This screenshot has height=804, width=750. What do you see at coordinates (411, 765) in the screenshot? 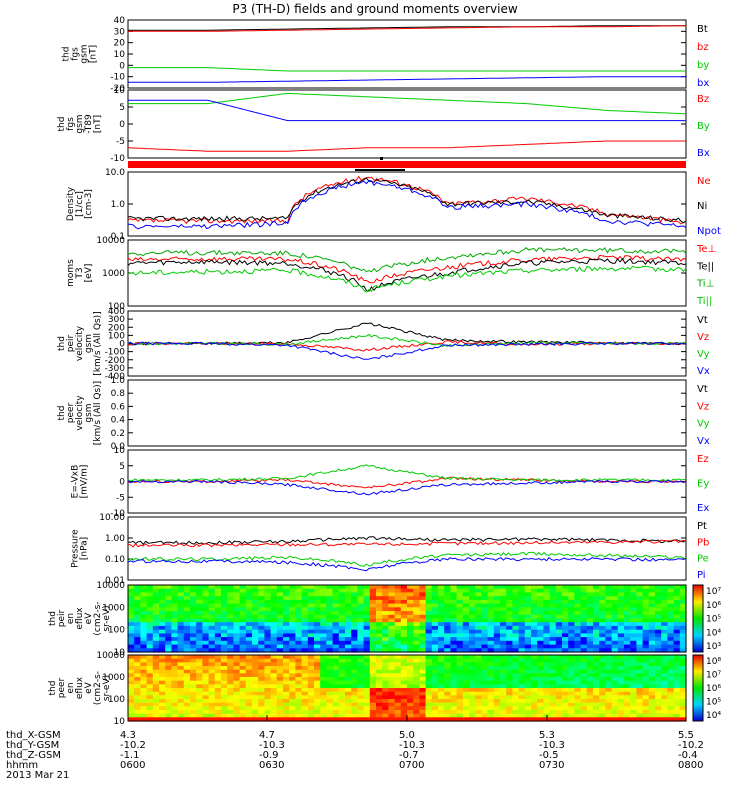
I see `footer-value: 0700` at bounding box center [411, 765].